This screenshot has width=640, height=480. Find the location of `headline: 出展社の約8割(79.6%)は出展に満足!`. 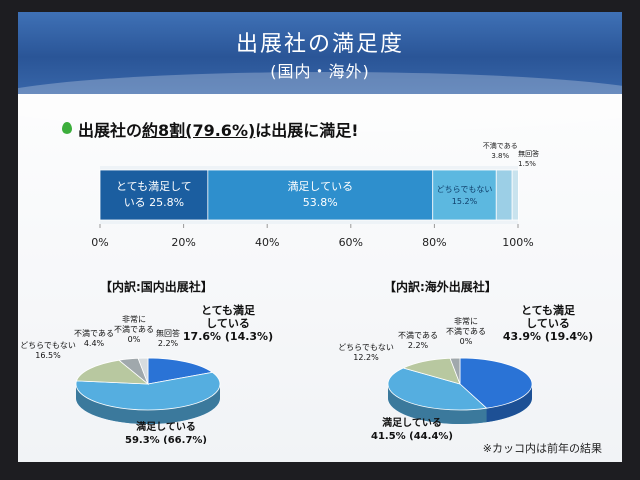

headline: 出展社の約8割(79.6%)は出展に満足! is located at coordinates (208, 129).